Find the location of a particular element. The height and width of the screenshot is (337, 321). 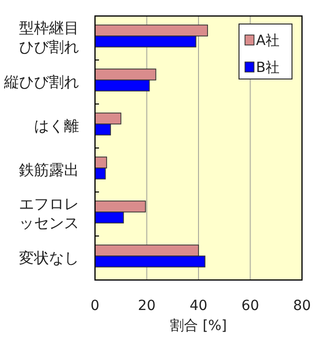

x-tick-label: 40 is located at coordinates (199, 306).